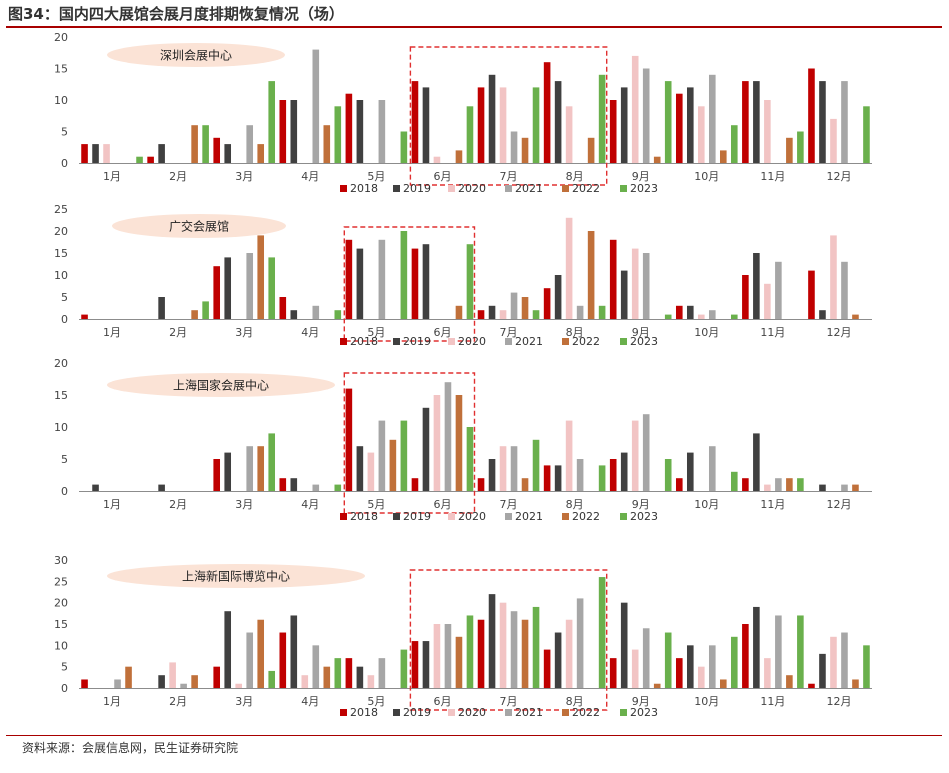 This screenshot has width=949, height=773. Describe the element at coordinates (508, 712) in the screenshot. I see `legend-swatch-2021` at that location.